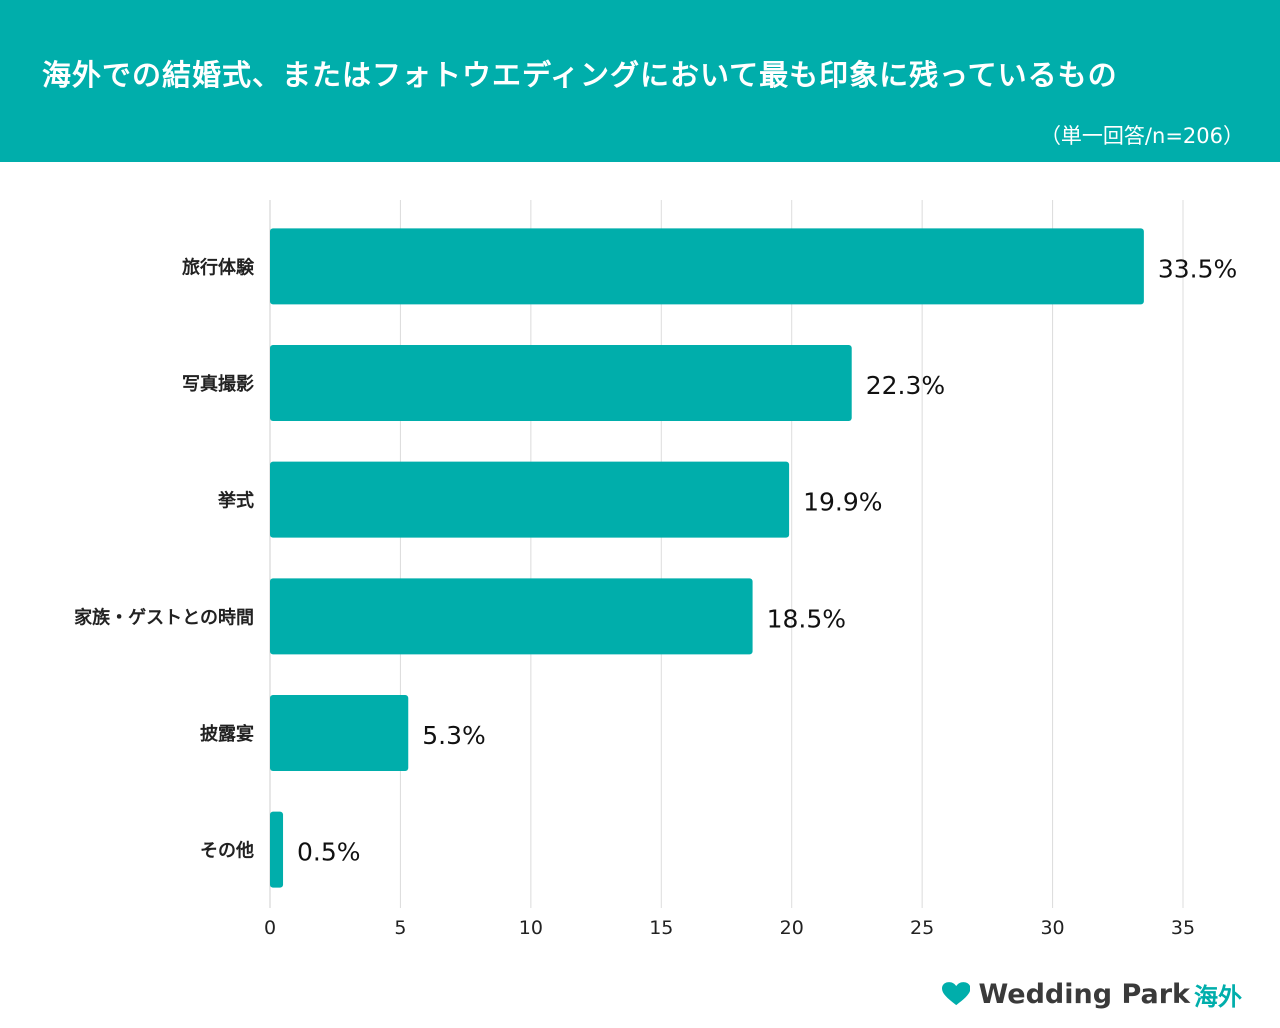 This screenshot has width=1280, height=1028. What do you see at coordinates (1052, 928) in the screenshot?
I see `x-tick-label: 30` at bounding box center [1052, 928].